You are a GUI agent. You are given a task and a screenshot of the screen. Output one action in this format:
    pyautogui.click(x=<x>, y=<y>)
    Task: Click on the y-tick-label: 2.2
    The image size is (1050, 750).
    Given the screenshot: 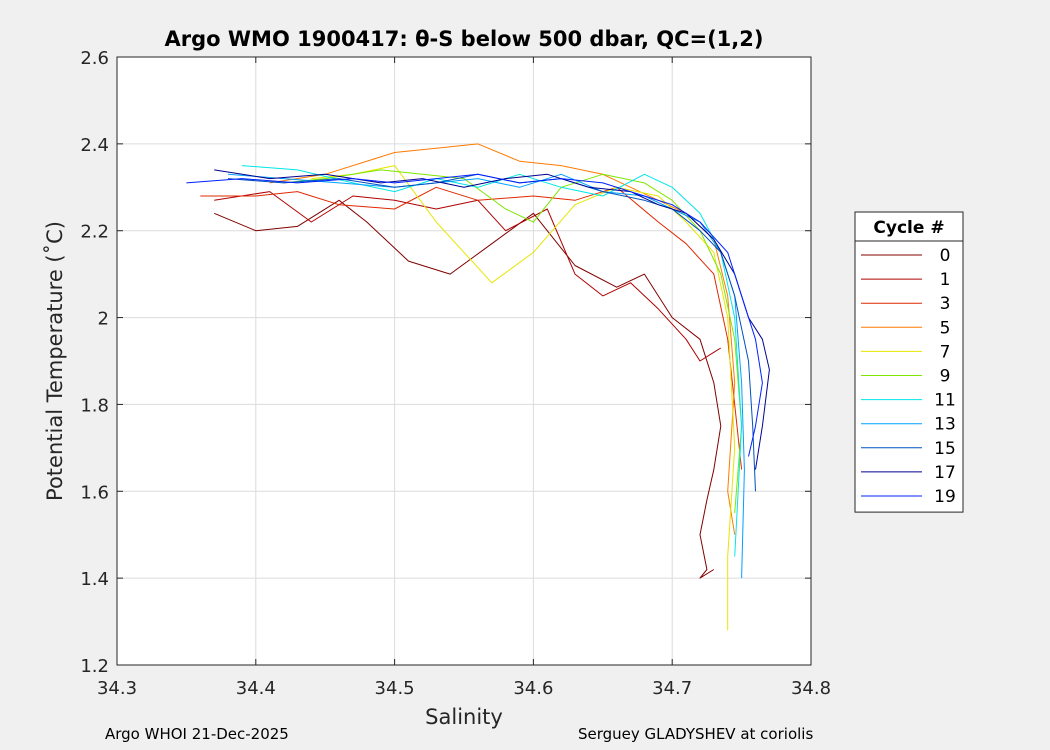 What is the action you would take?
    pyautogui.click(x=94, y=232)
    